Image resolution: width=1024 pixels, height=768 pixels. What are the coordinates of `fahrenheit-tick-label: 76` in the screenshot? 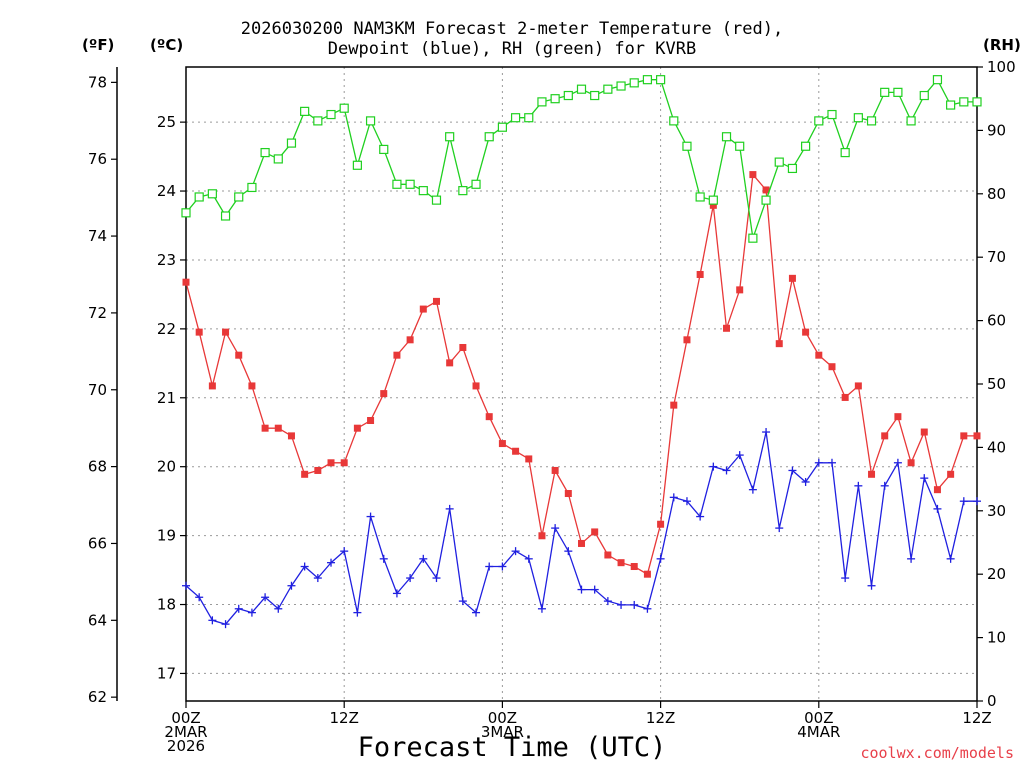 It's located at (97, 159).